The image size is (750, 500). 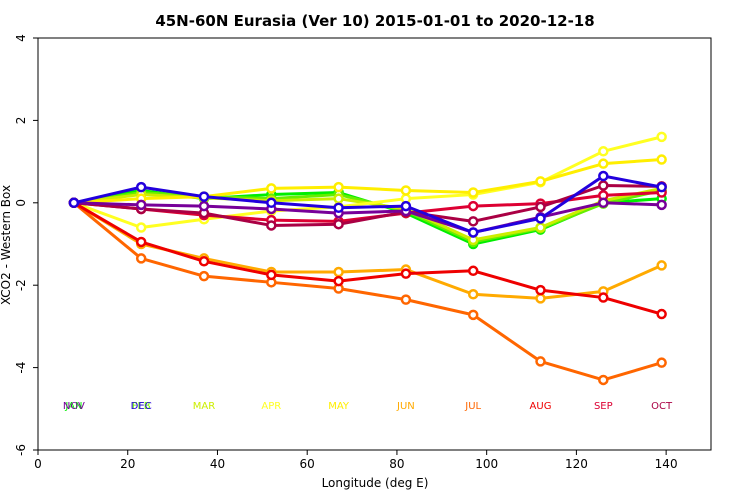 What do you see at coordinates (576, 464) in the screenshot?
I see `x-tick-label: 120` at bounding box center [576, 464].